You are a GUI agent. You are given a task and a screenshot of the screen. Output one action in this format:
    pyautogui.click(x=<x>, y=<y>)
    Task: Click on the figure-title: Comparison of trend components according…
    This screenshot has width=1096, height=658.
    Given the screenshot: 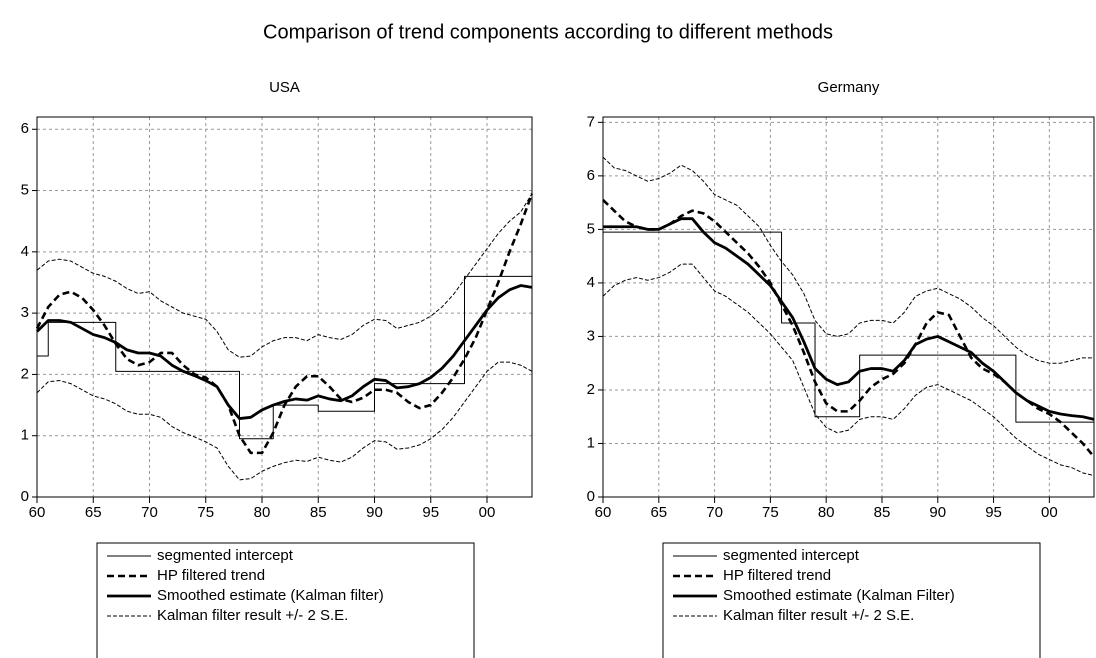 What is the action you would take?
    pyautogui.click(x=548, y=32)
    